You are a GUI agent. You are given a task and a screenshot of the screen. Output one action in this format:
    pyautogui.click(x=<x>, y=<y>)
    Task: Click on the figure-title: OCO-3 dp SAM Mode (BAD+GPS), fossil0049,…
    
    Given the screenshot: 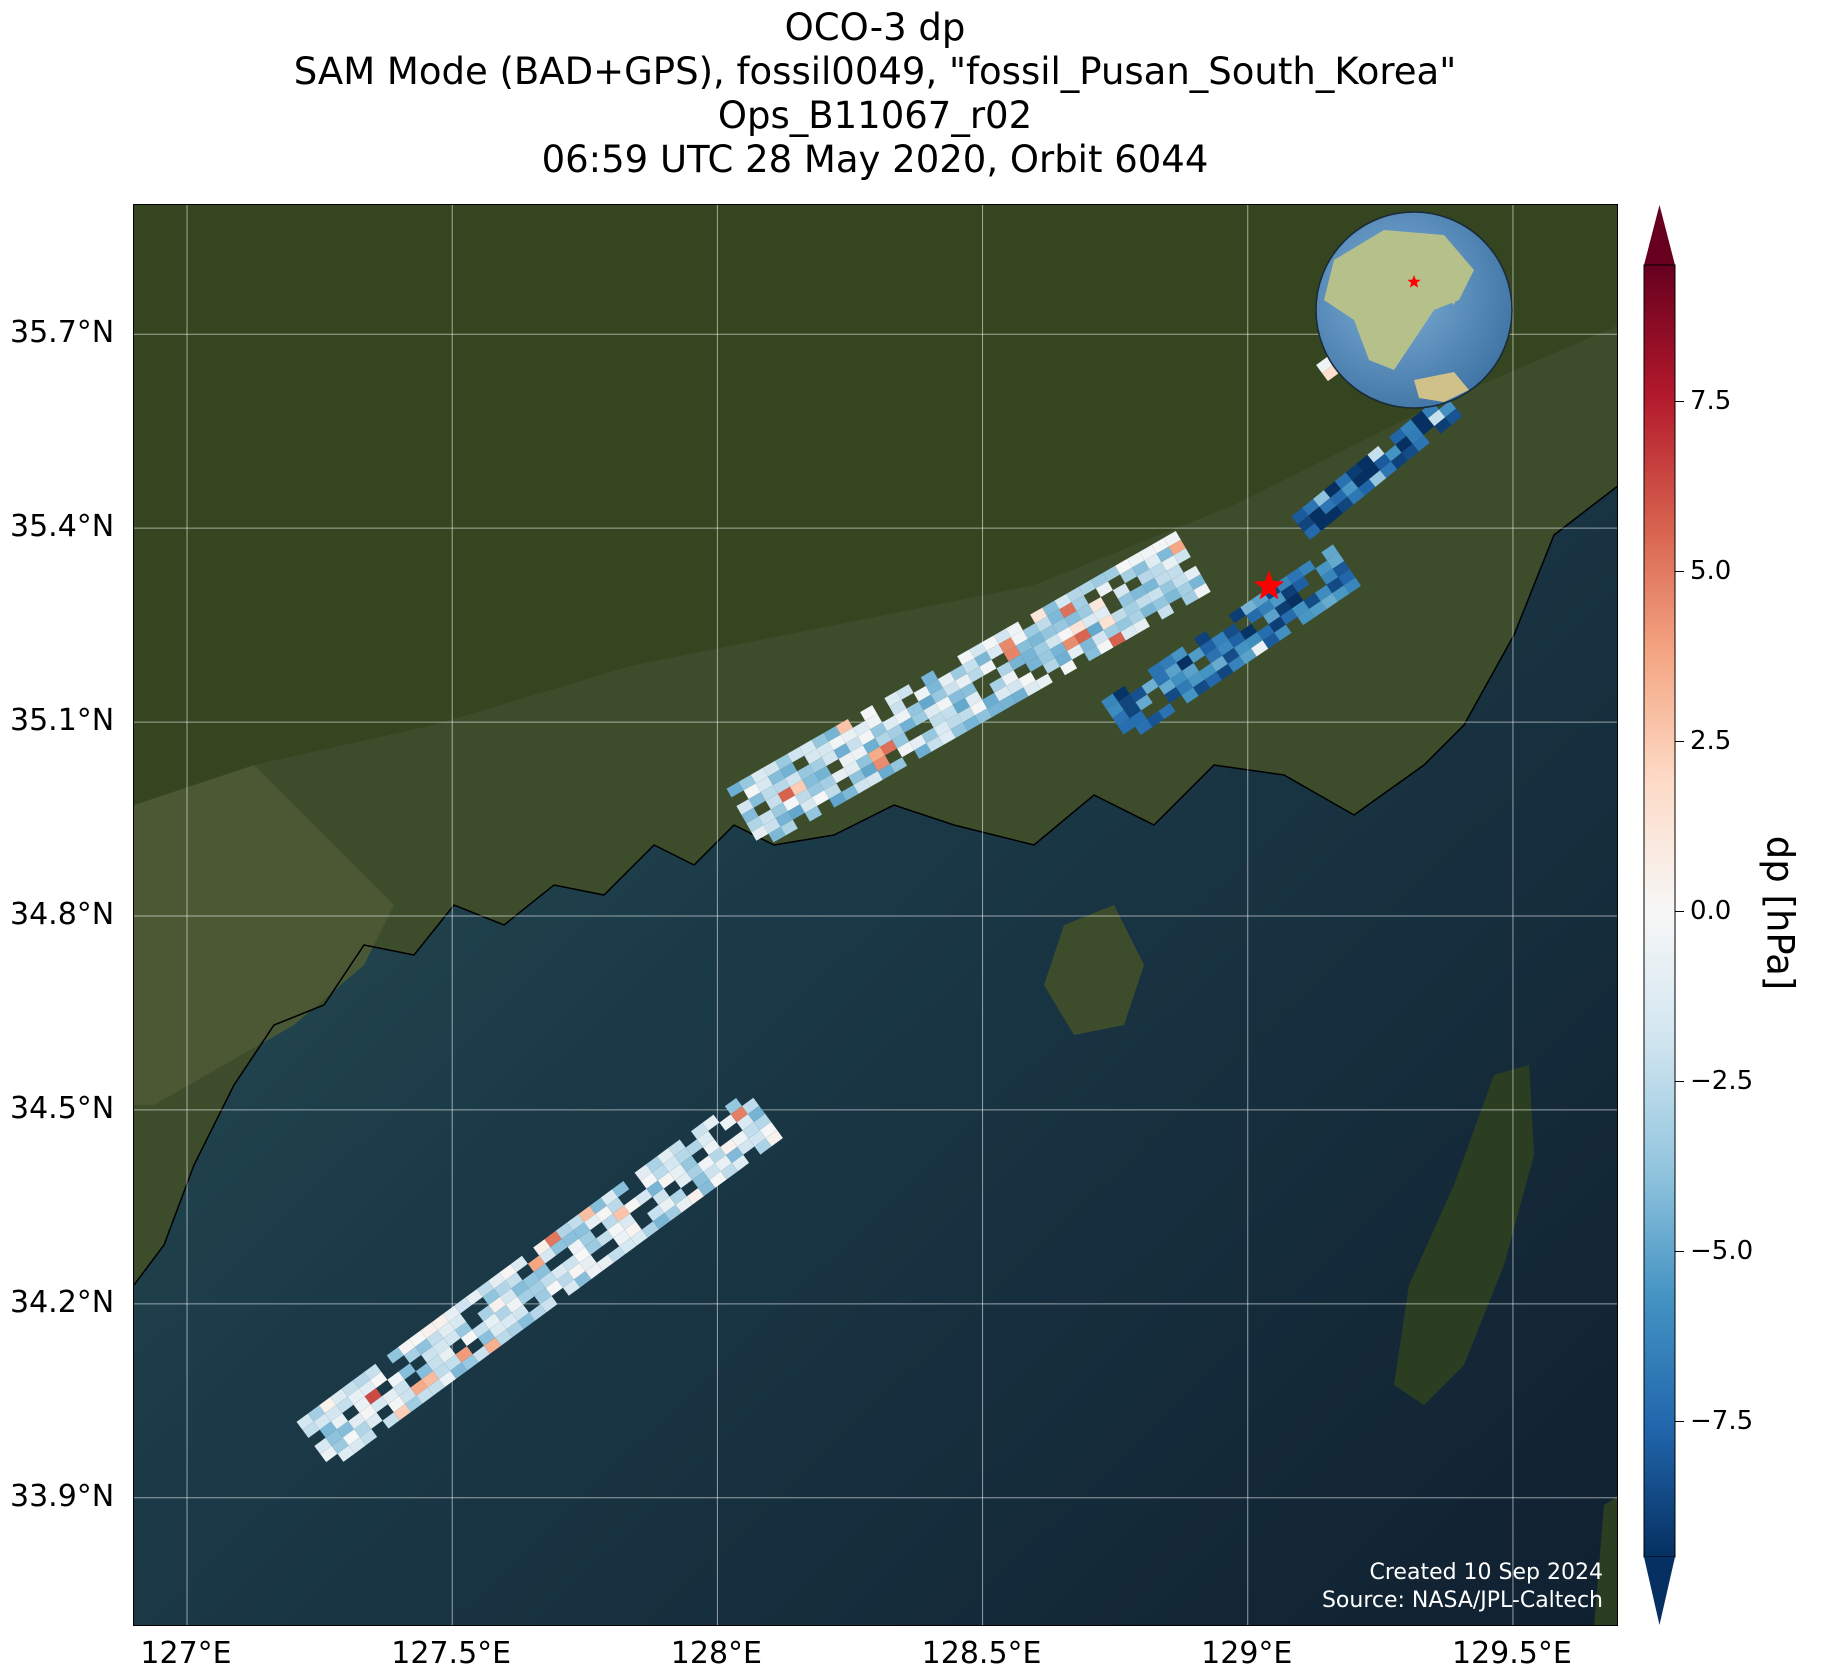 What is the action you would take?
    pyautogui.click(x=875, y=94)
    